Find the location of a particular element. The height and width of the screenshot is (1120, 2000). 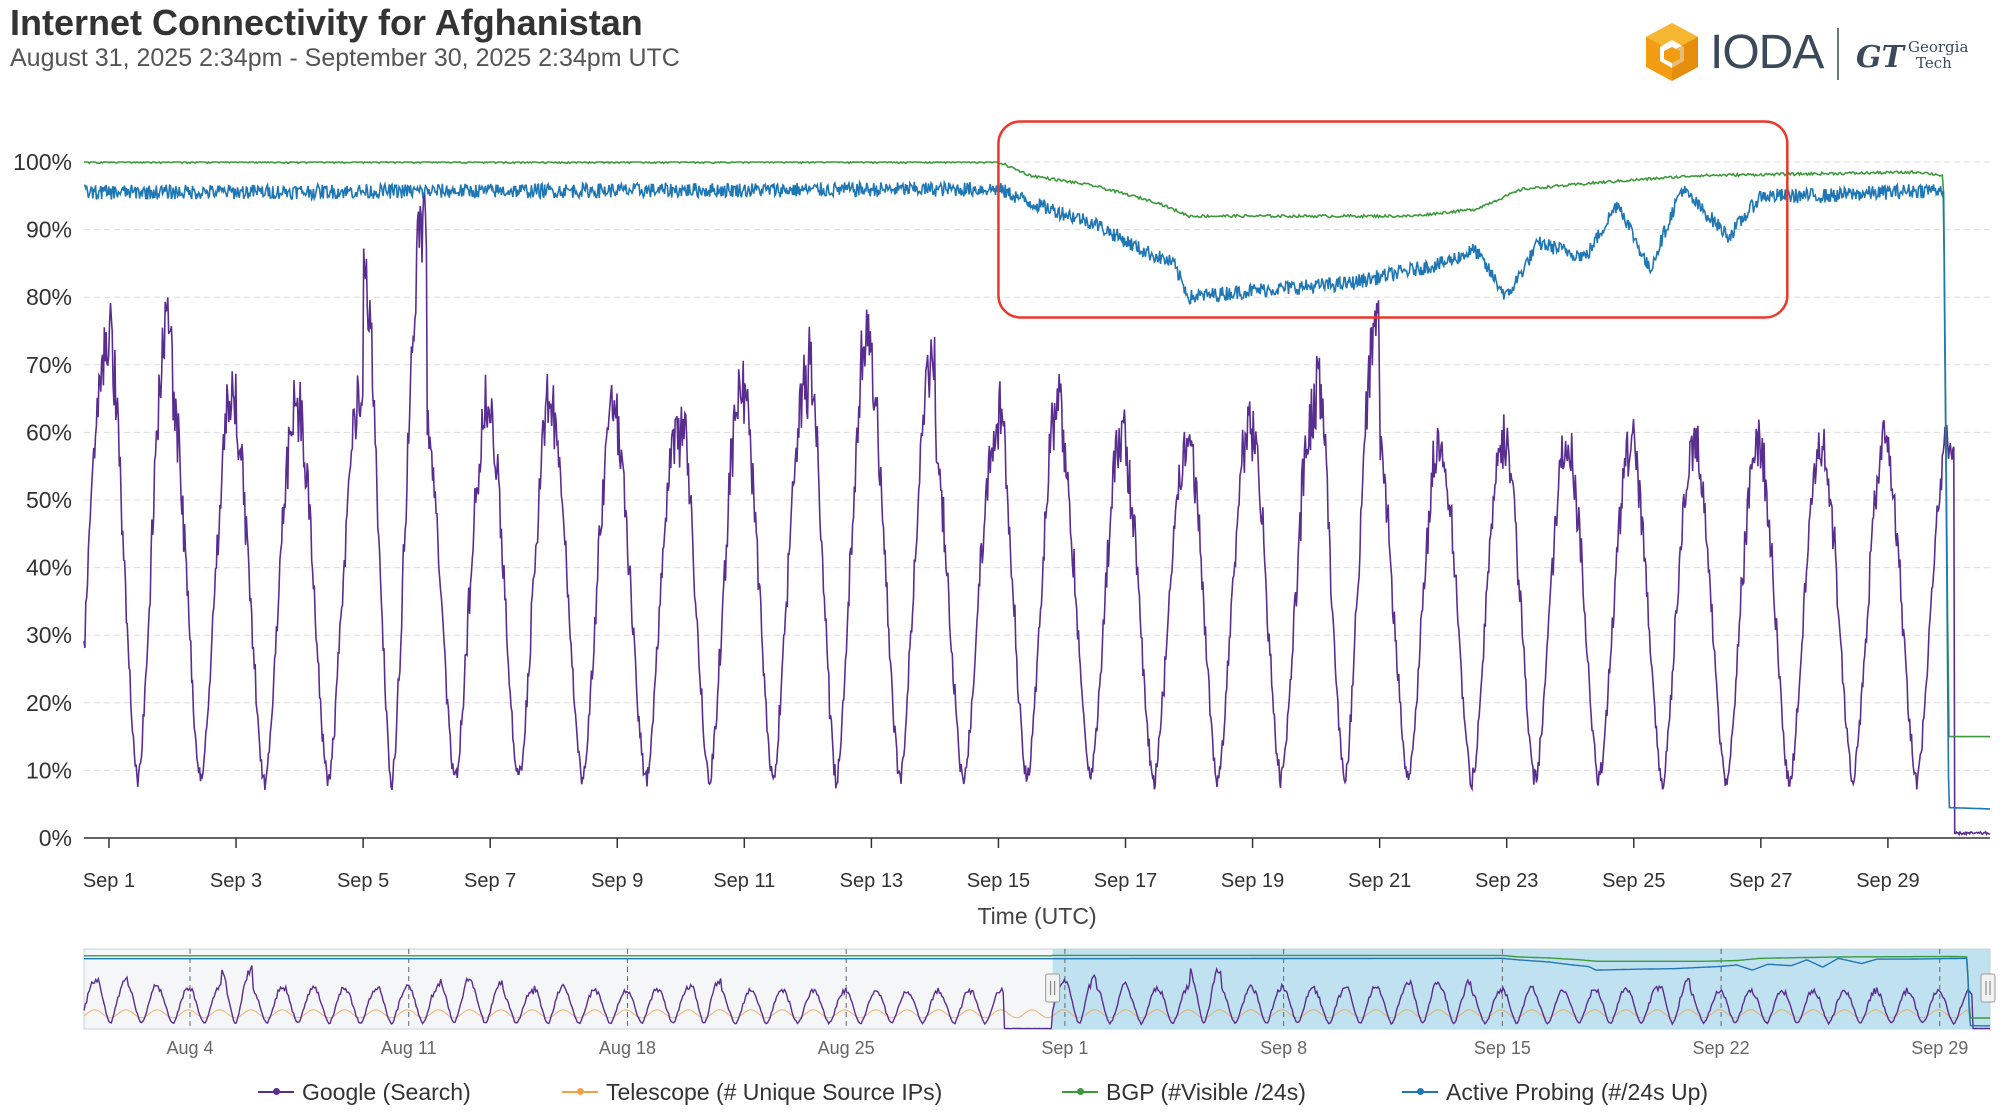

ioda-wordmark: IODA is located at coordinates (1767, 52).